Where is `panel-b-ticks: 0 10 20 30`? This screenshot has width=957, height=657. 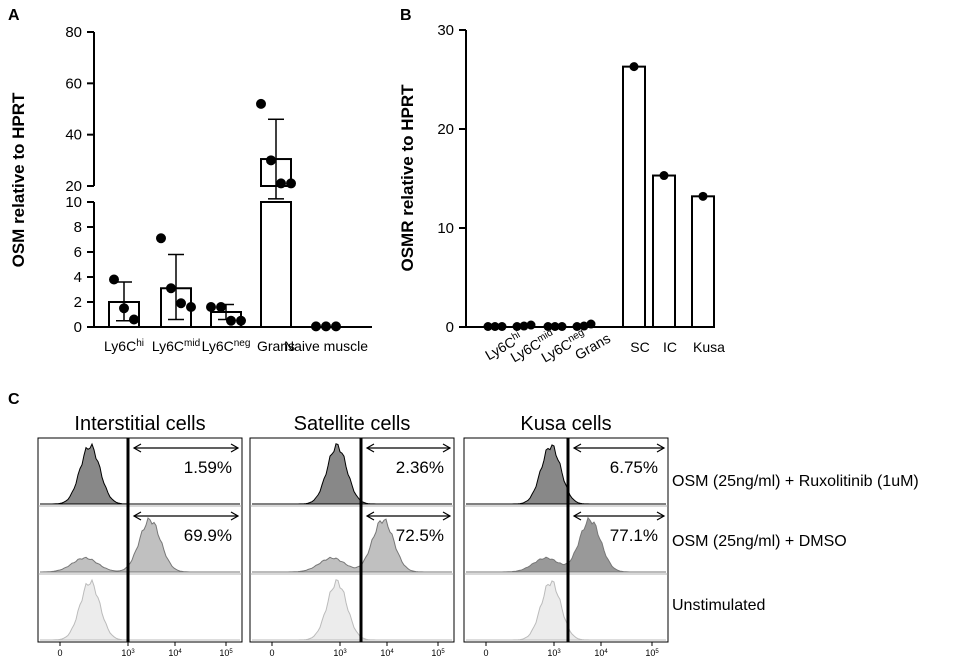
panel-b-ticks: 0 10 20 30 is located at coordinates (451, 179).